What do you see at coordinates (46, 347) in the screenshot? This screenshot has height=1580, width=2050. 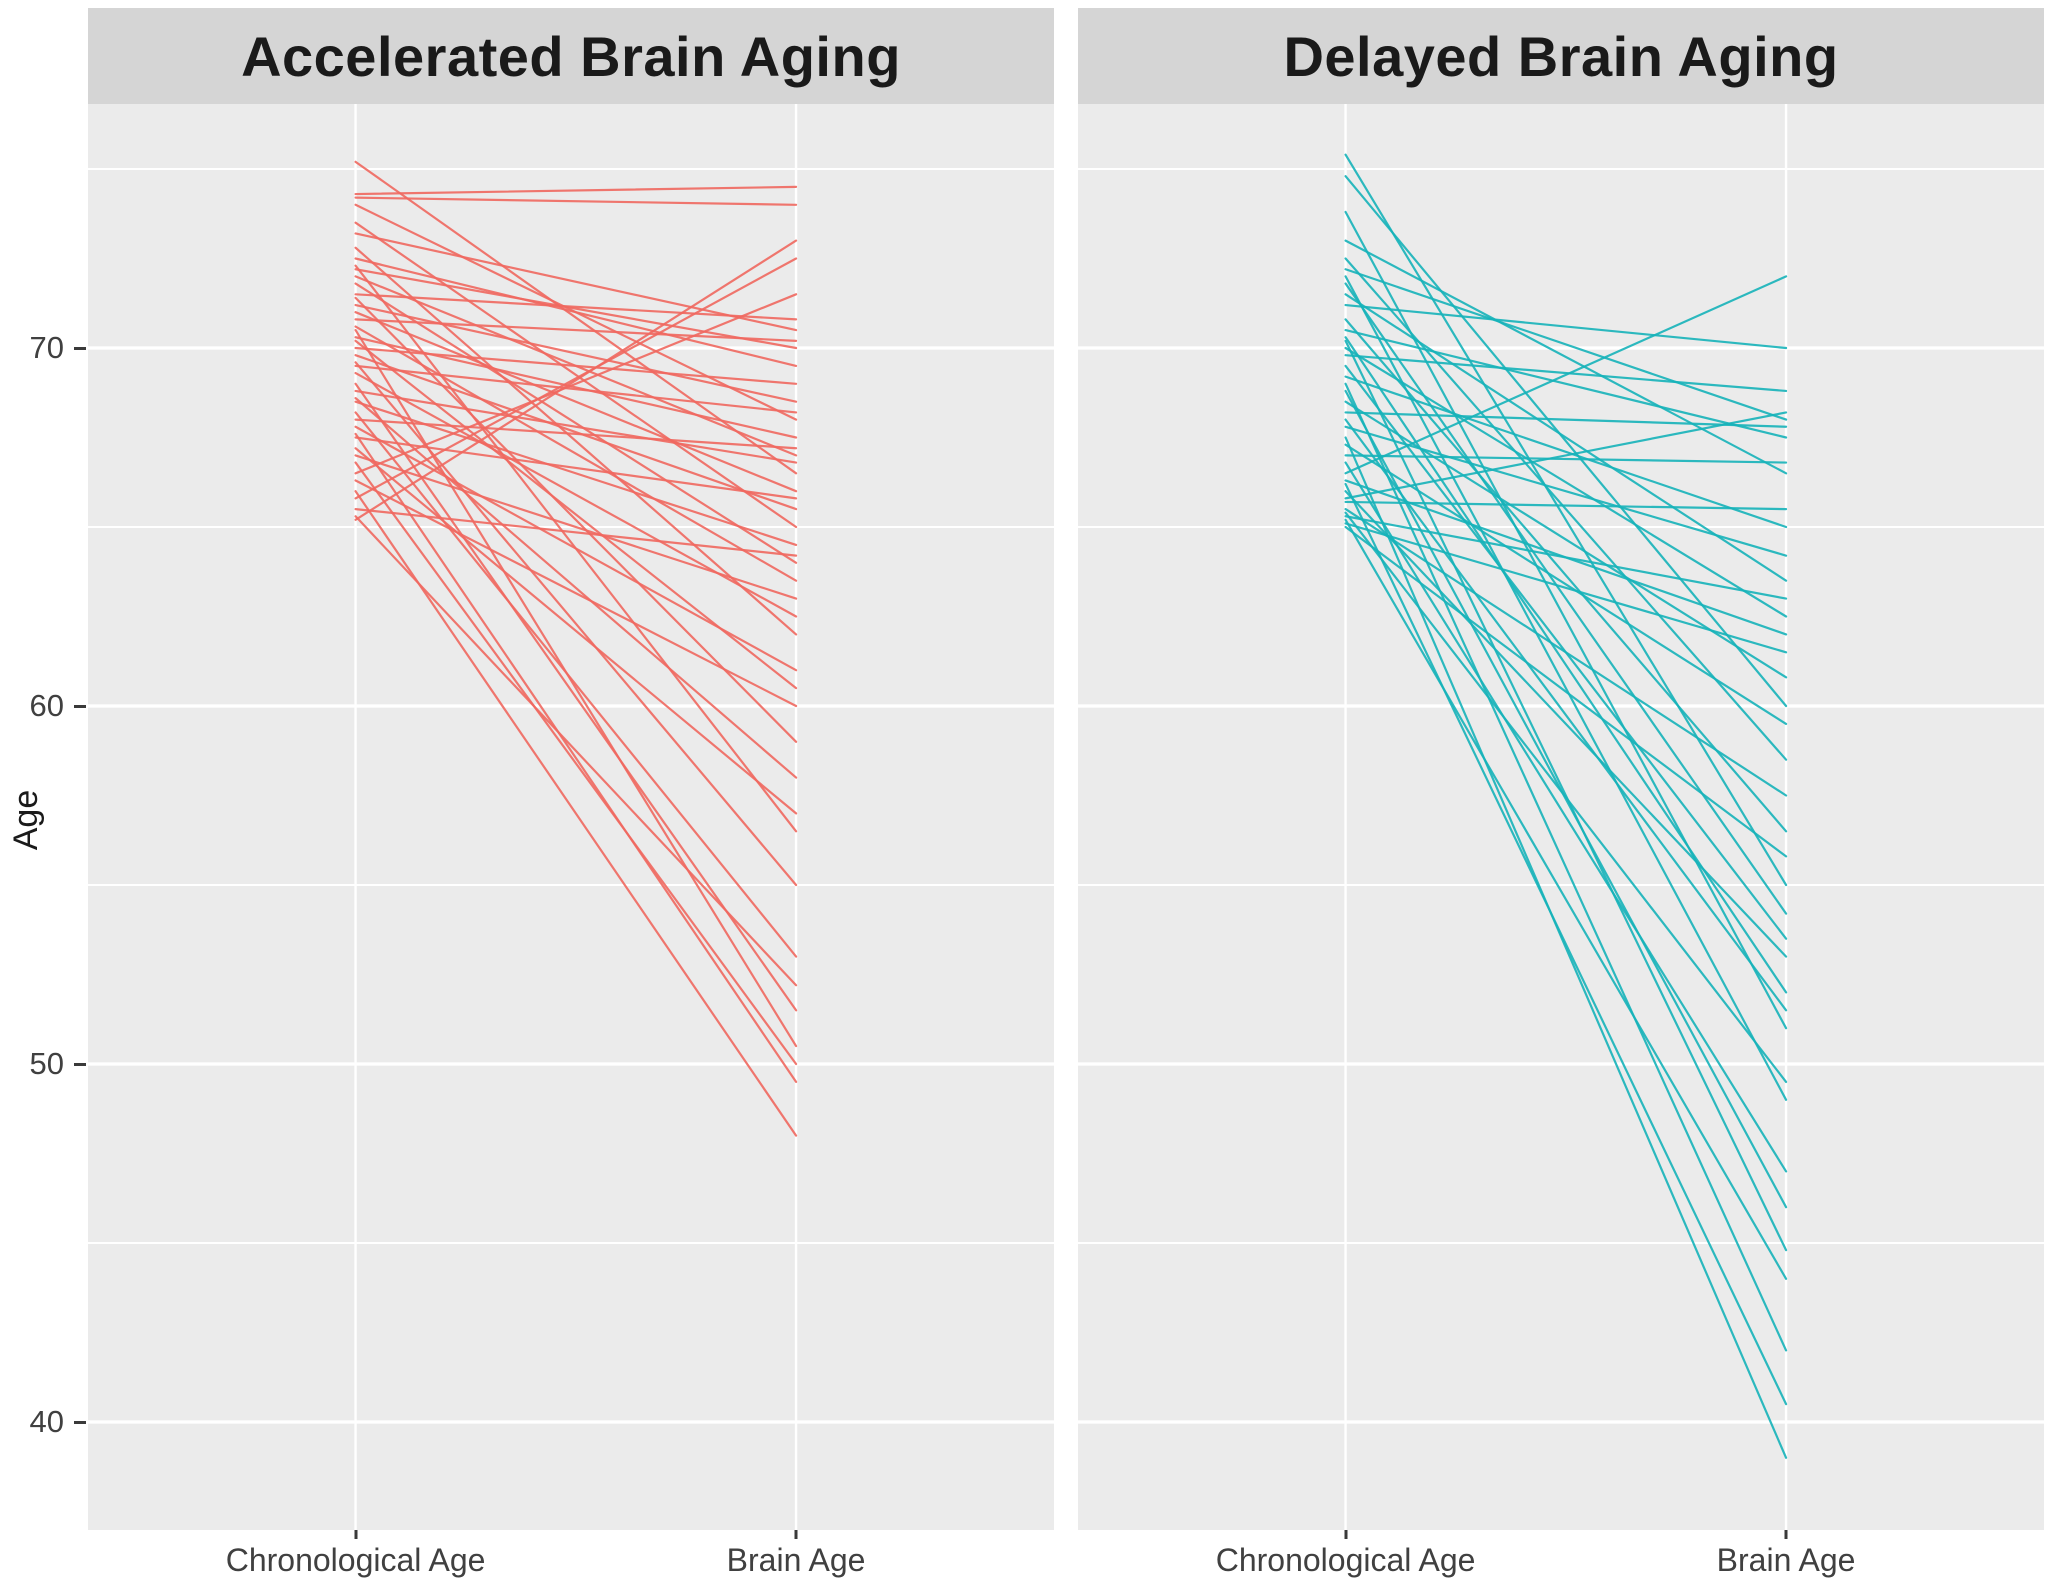 I see `y-tick-label-70: 70` at bounding box center [46, 347].